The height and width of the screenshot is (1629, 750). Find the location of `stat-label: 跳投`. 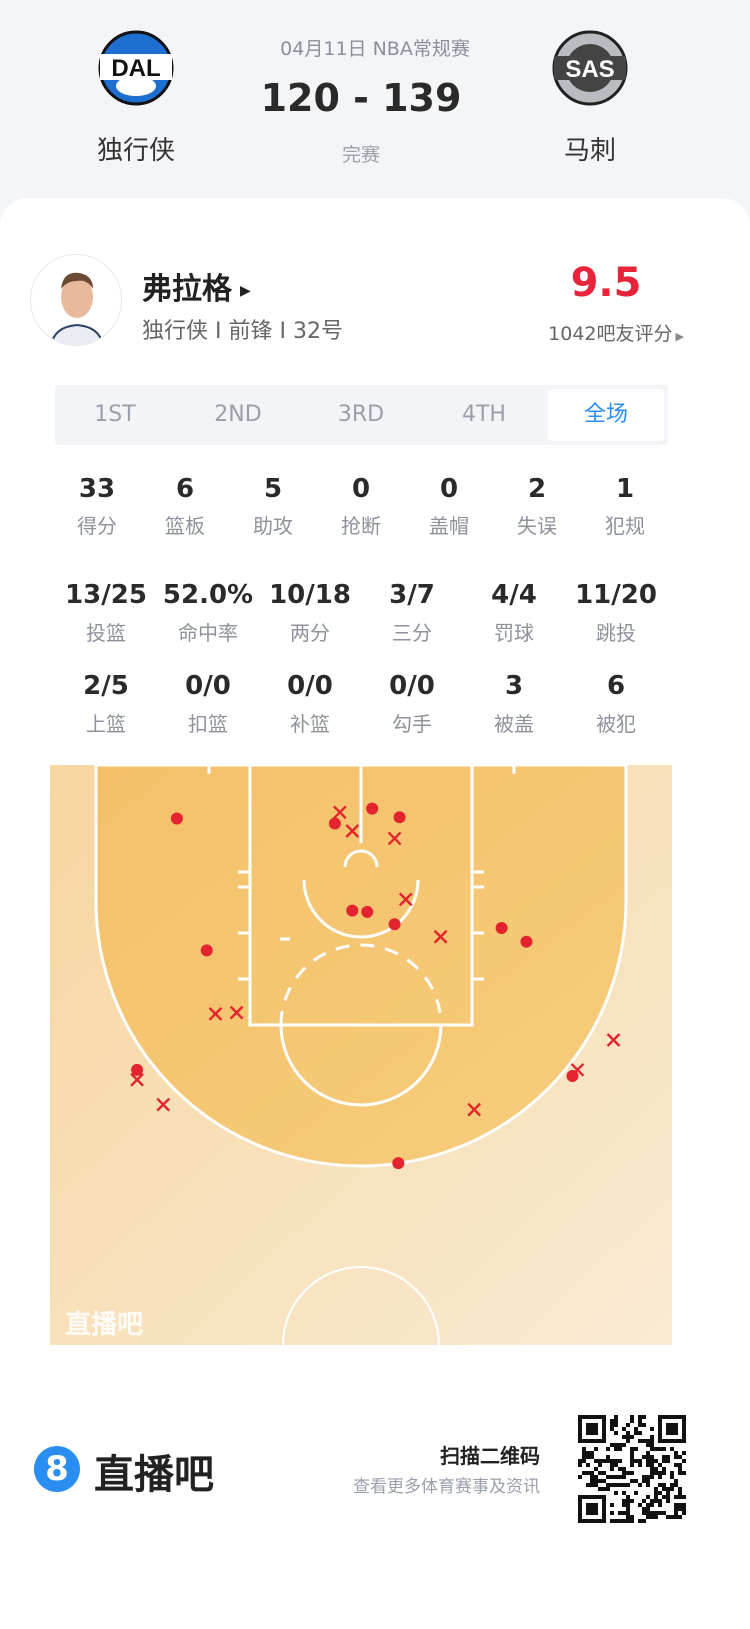

stat-label: 跳投 is located at coordinates (616, 633).